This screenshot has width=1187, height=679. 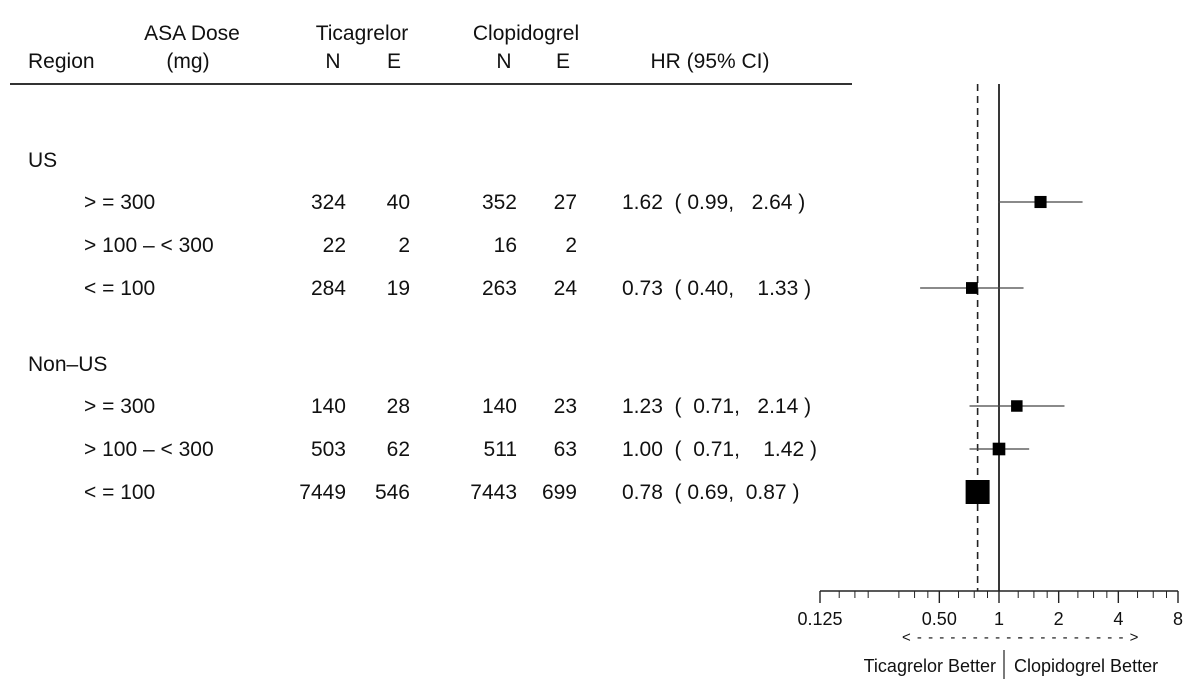 What do you see at coordinates (999, 619) in the screenshot?
I see `x-tick-label: 1` at bounding box center [999, 619].